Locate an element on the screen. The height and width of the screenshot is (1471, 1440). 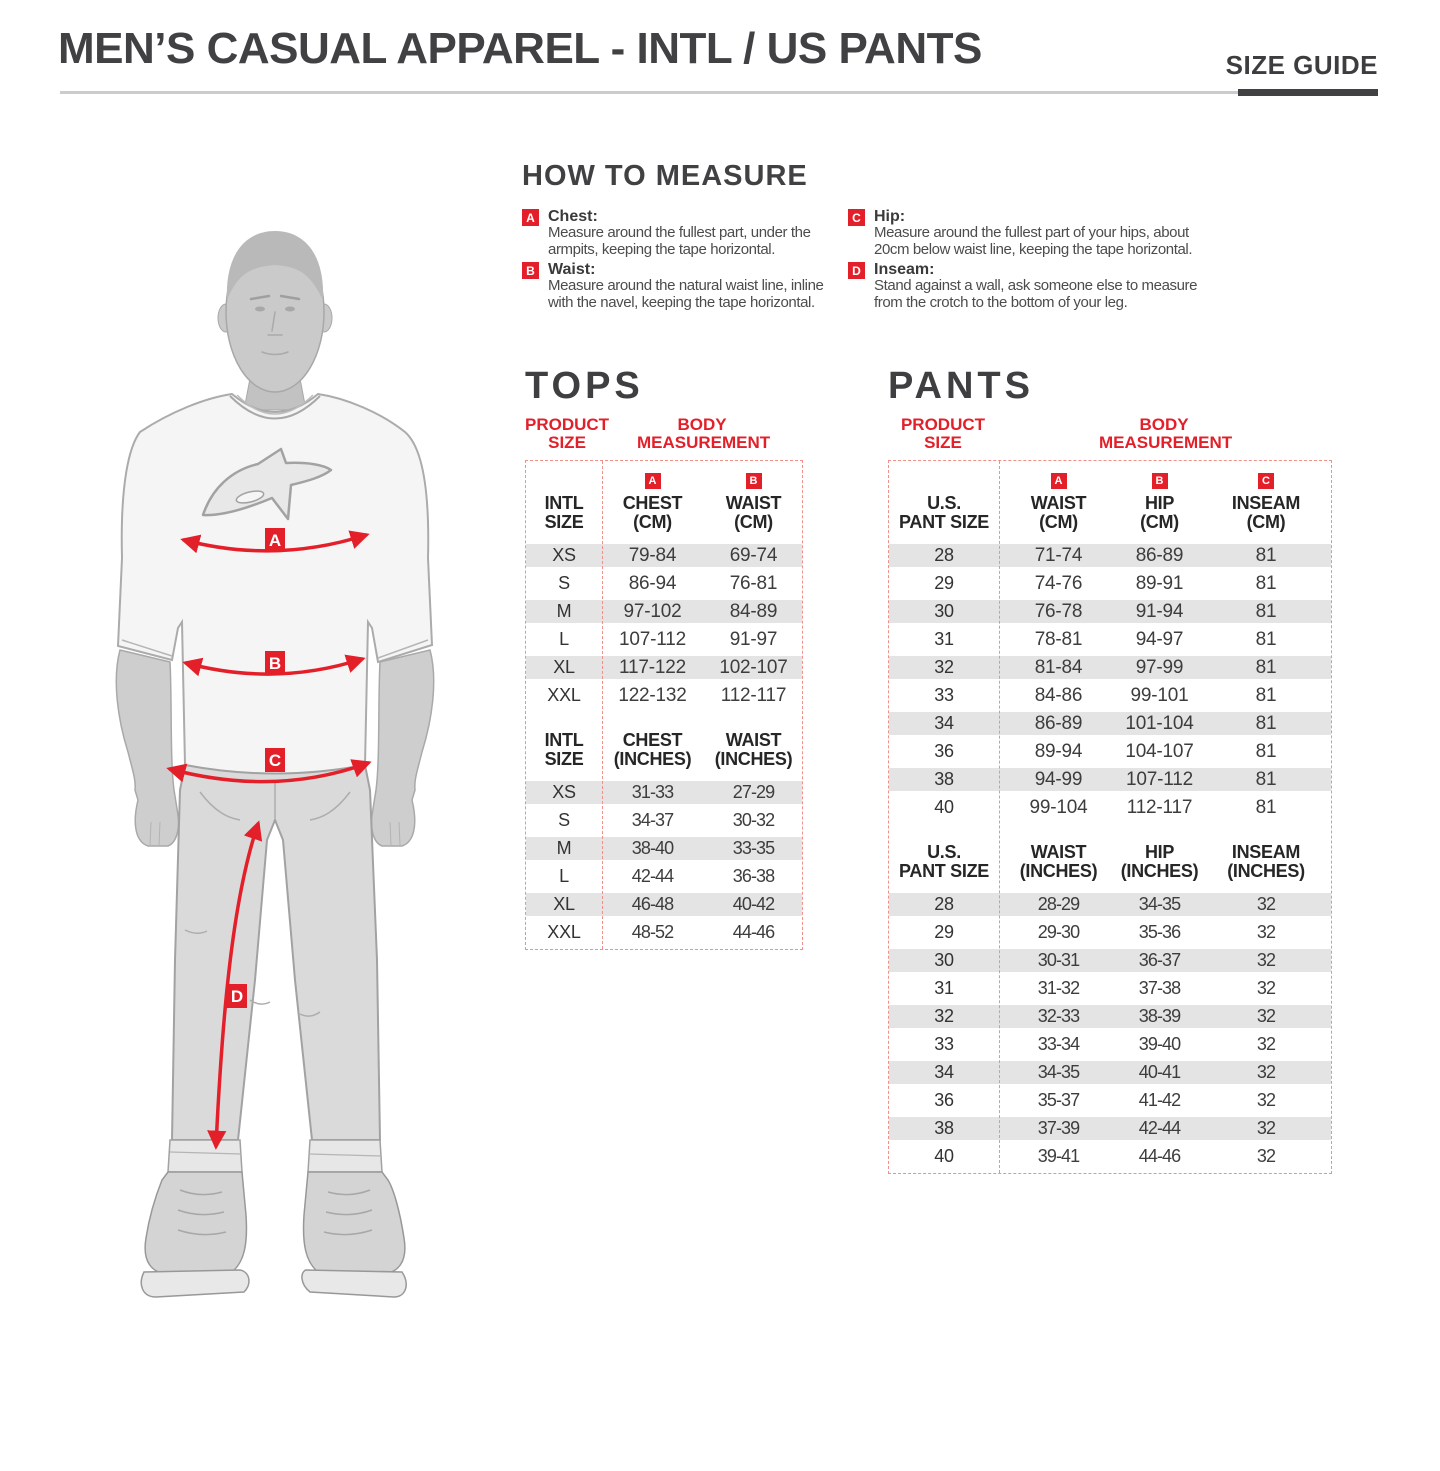
column-header-line: WAIST is located at coordinates (753, 740).